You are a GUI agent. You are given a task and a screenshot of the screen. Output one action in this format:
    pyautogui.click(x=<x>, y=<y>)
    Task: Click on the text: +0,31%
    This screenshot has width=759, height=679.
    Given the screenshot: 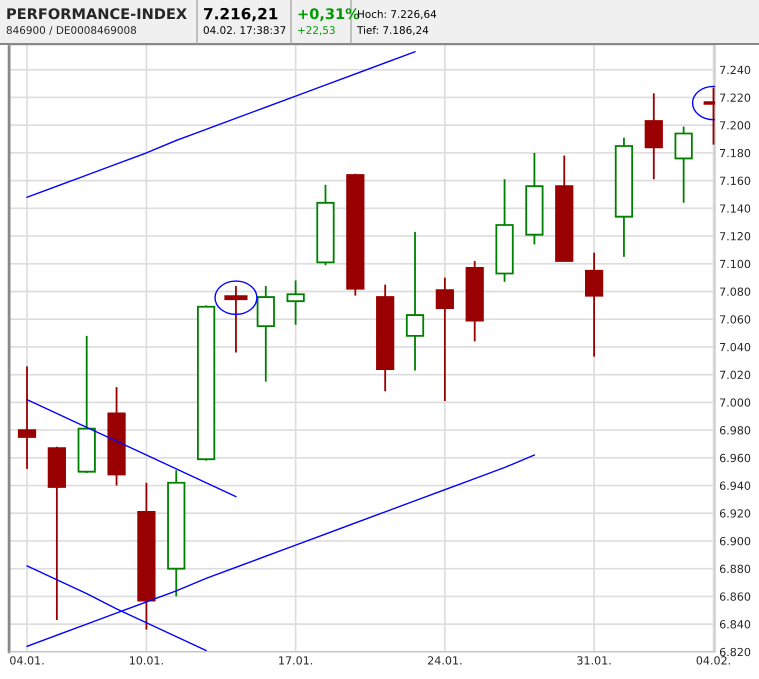 What is the action you would take?
    pyautogui.click(x=329, y=15)
    